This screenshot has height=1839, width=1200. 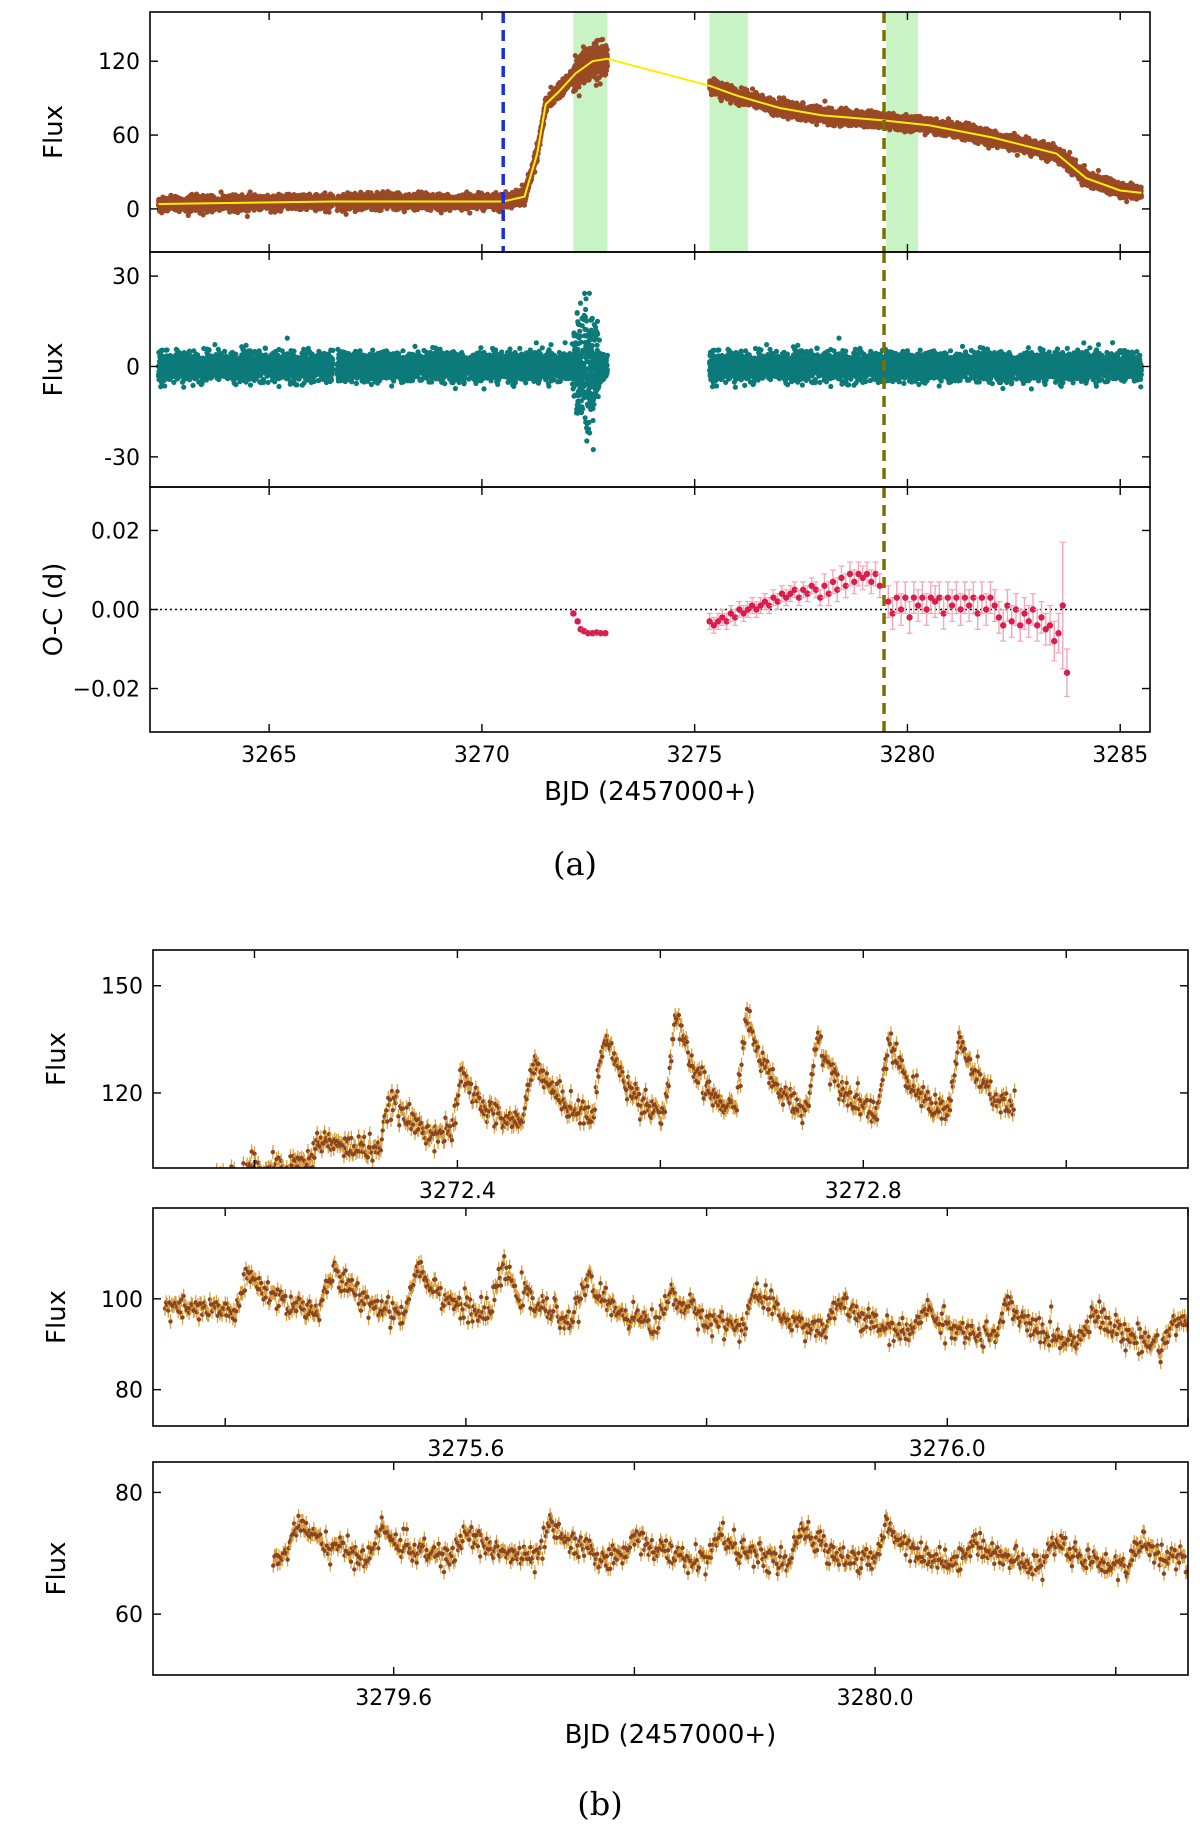 I want to click on plot-area-a1, so click(x=649, y=132).